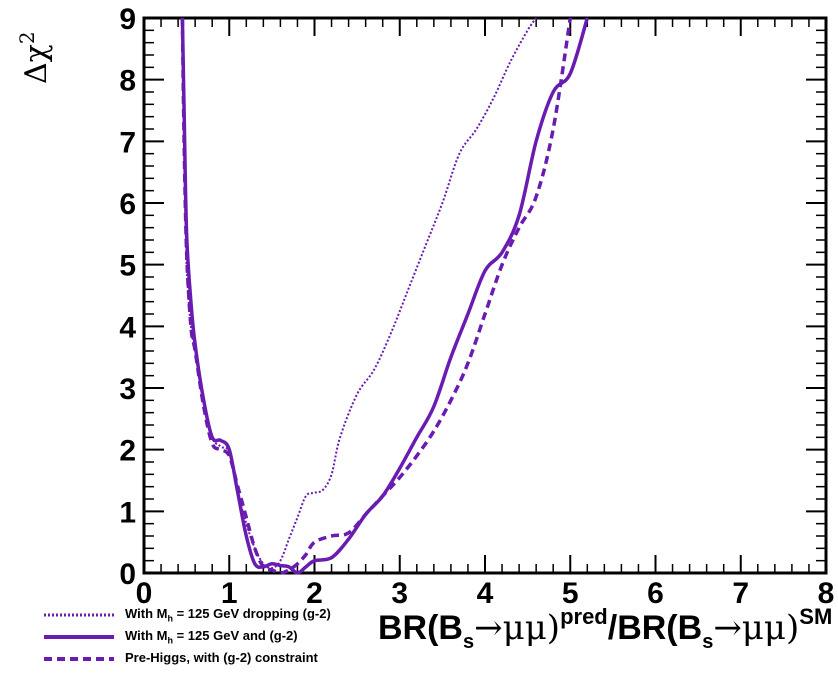  I want to click on x-axis-label-sup1: pred, so click(584, 616).